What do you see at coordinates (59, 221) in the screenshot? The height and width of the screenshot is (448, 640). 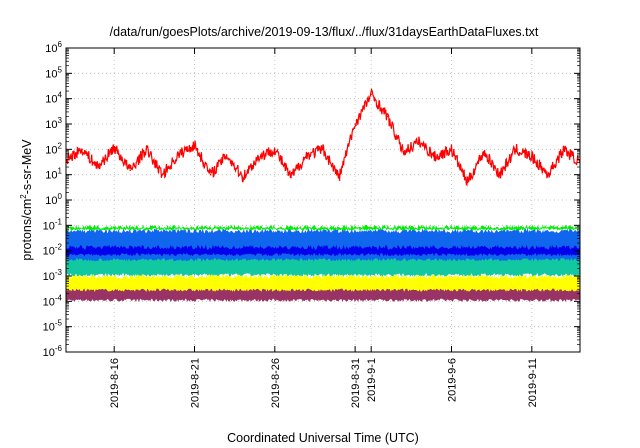 I see `y-tick-exp: -1` at bounding box center [59, 221].